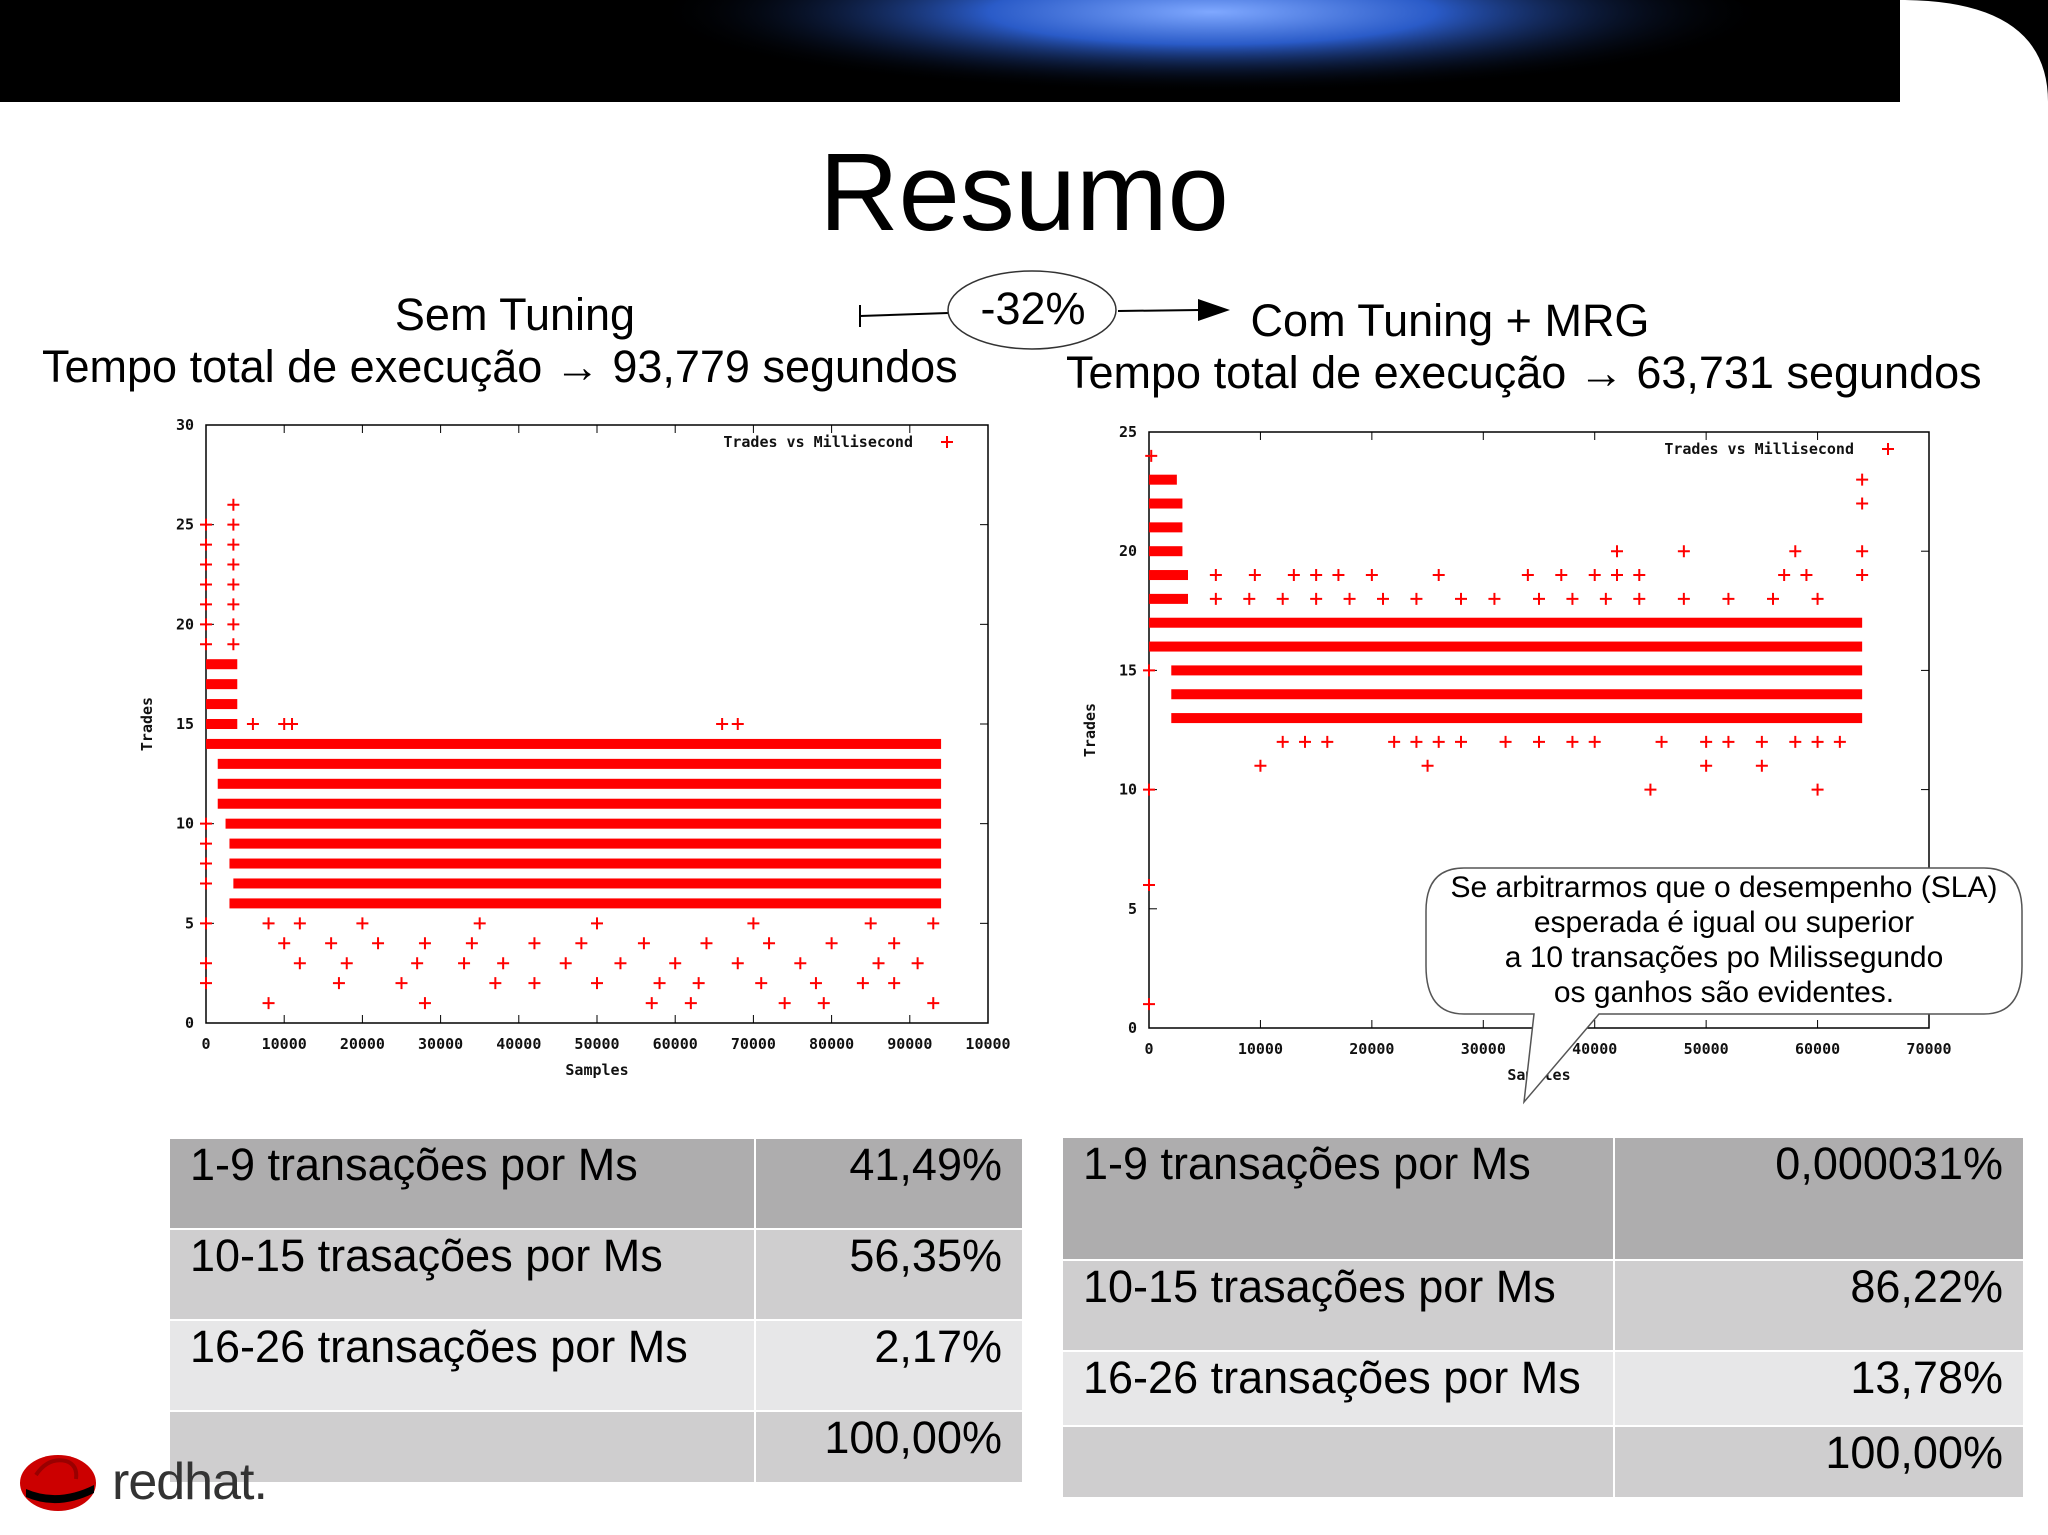  What do you see at coordinates (753, 1044) in the screenshot?
I see `x-tick-label: 70000` at bounding box center [753, 1044].